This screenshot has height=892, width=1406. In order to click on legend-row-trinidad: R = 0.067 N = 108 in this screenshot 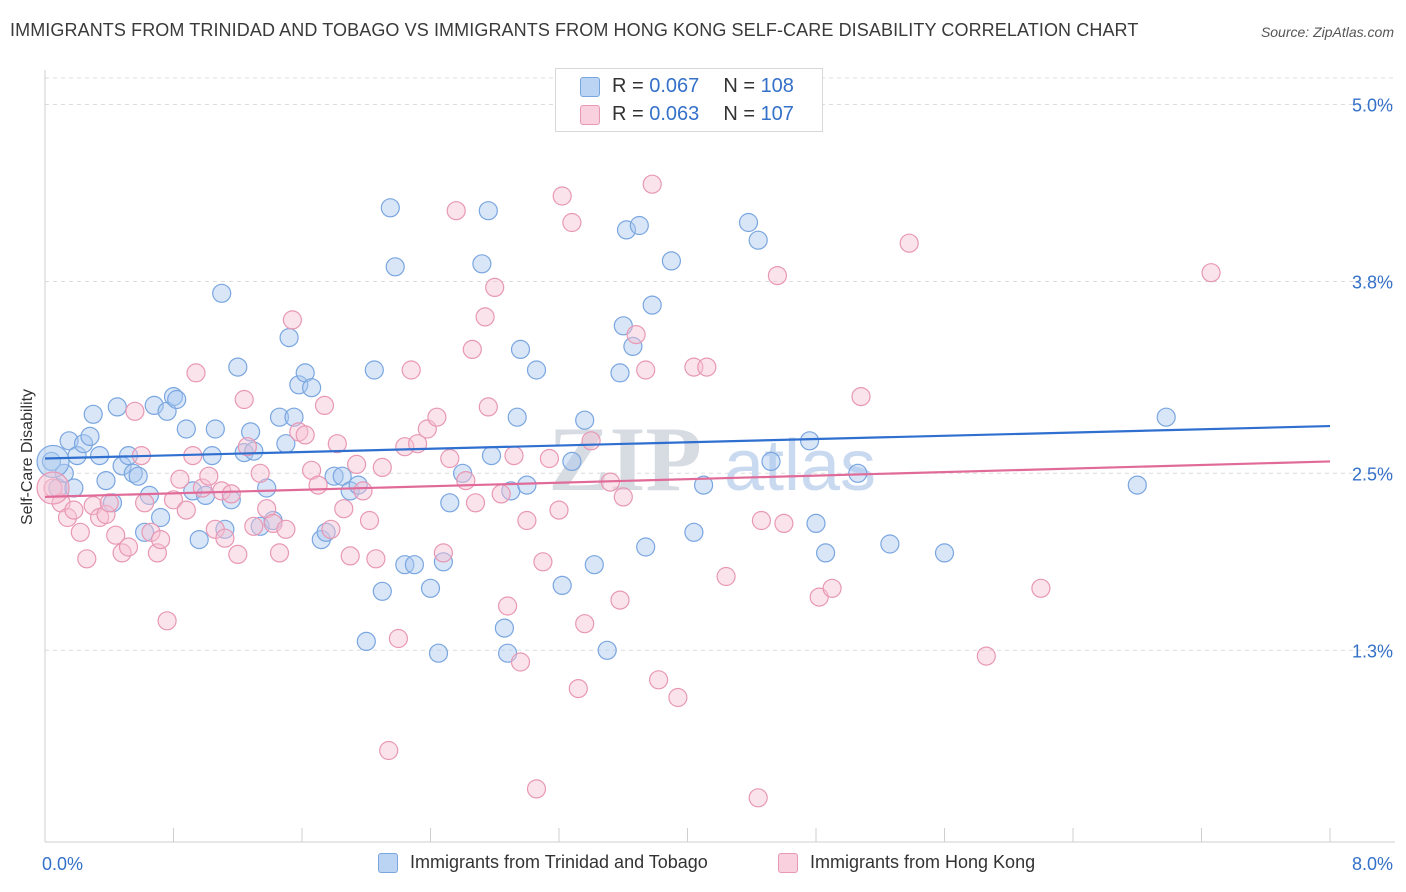, I will do `click(687, 86)`.